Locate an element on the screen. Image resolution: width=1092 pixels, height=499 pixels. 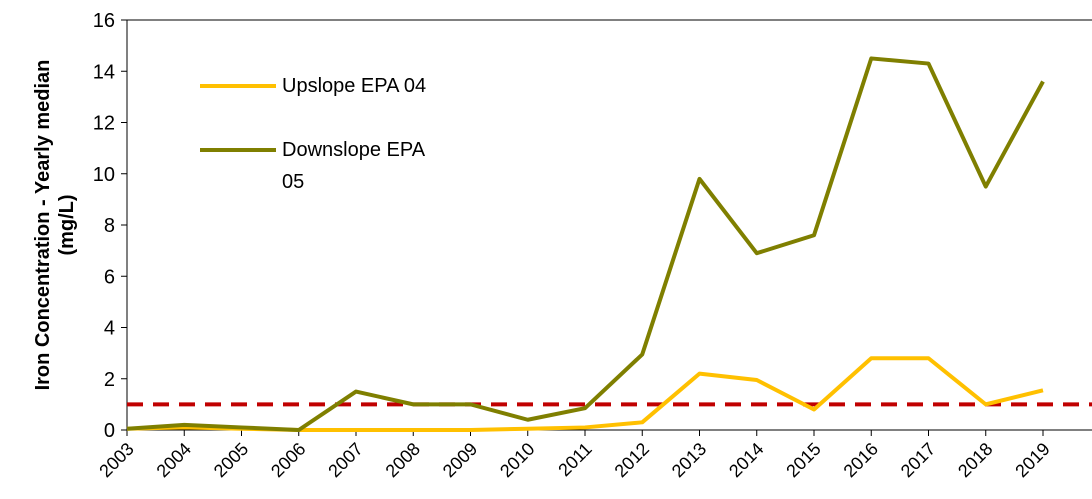
x-tick-label: 2013 is located at coordinates (689, 460).